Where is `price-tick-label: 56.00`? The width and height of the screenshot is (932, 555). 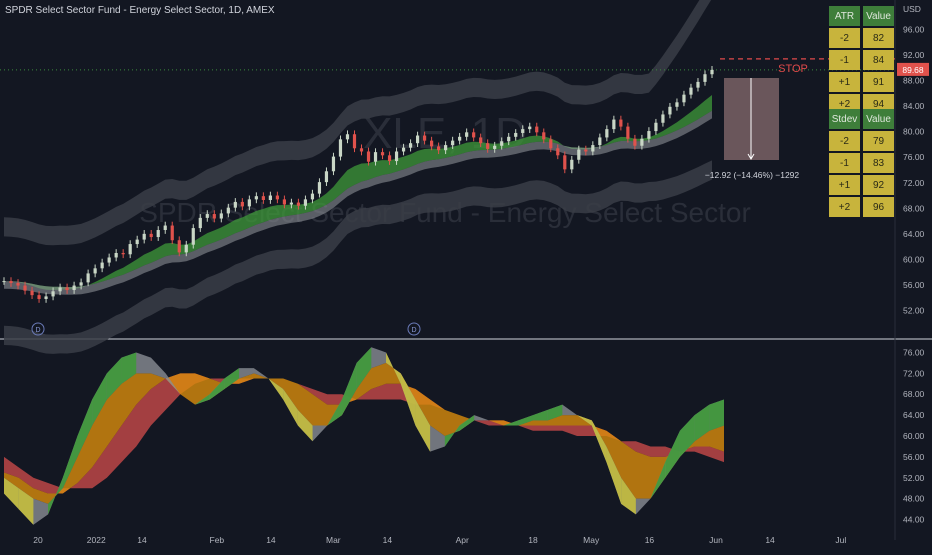 price-tick-label: 56.00 is located at coordinates (914, 285).